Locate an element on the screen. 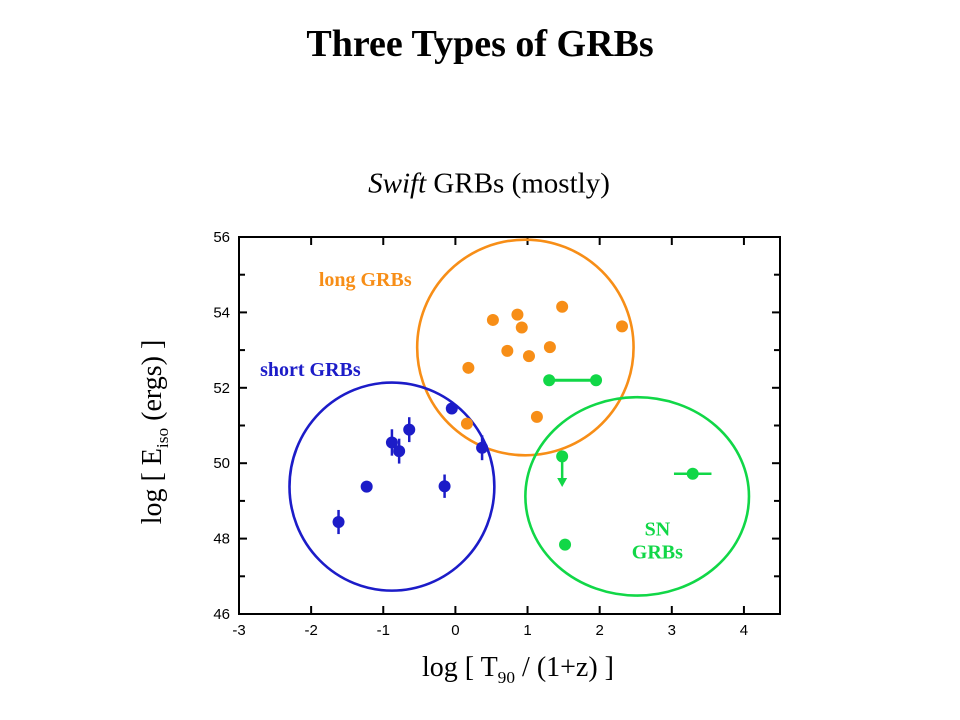  group-ellipse-sn is located at coordinates (637, 496).